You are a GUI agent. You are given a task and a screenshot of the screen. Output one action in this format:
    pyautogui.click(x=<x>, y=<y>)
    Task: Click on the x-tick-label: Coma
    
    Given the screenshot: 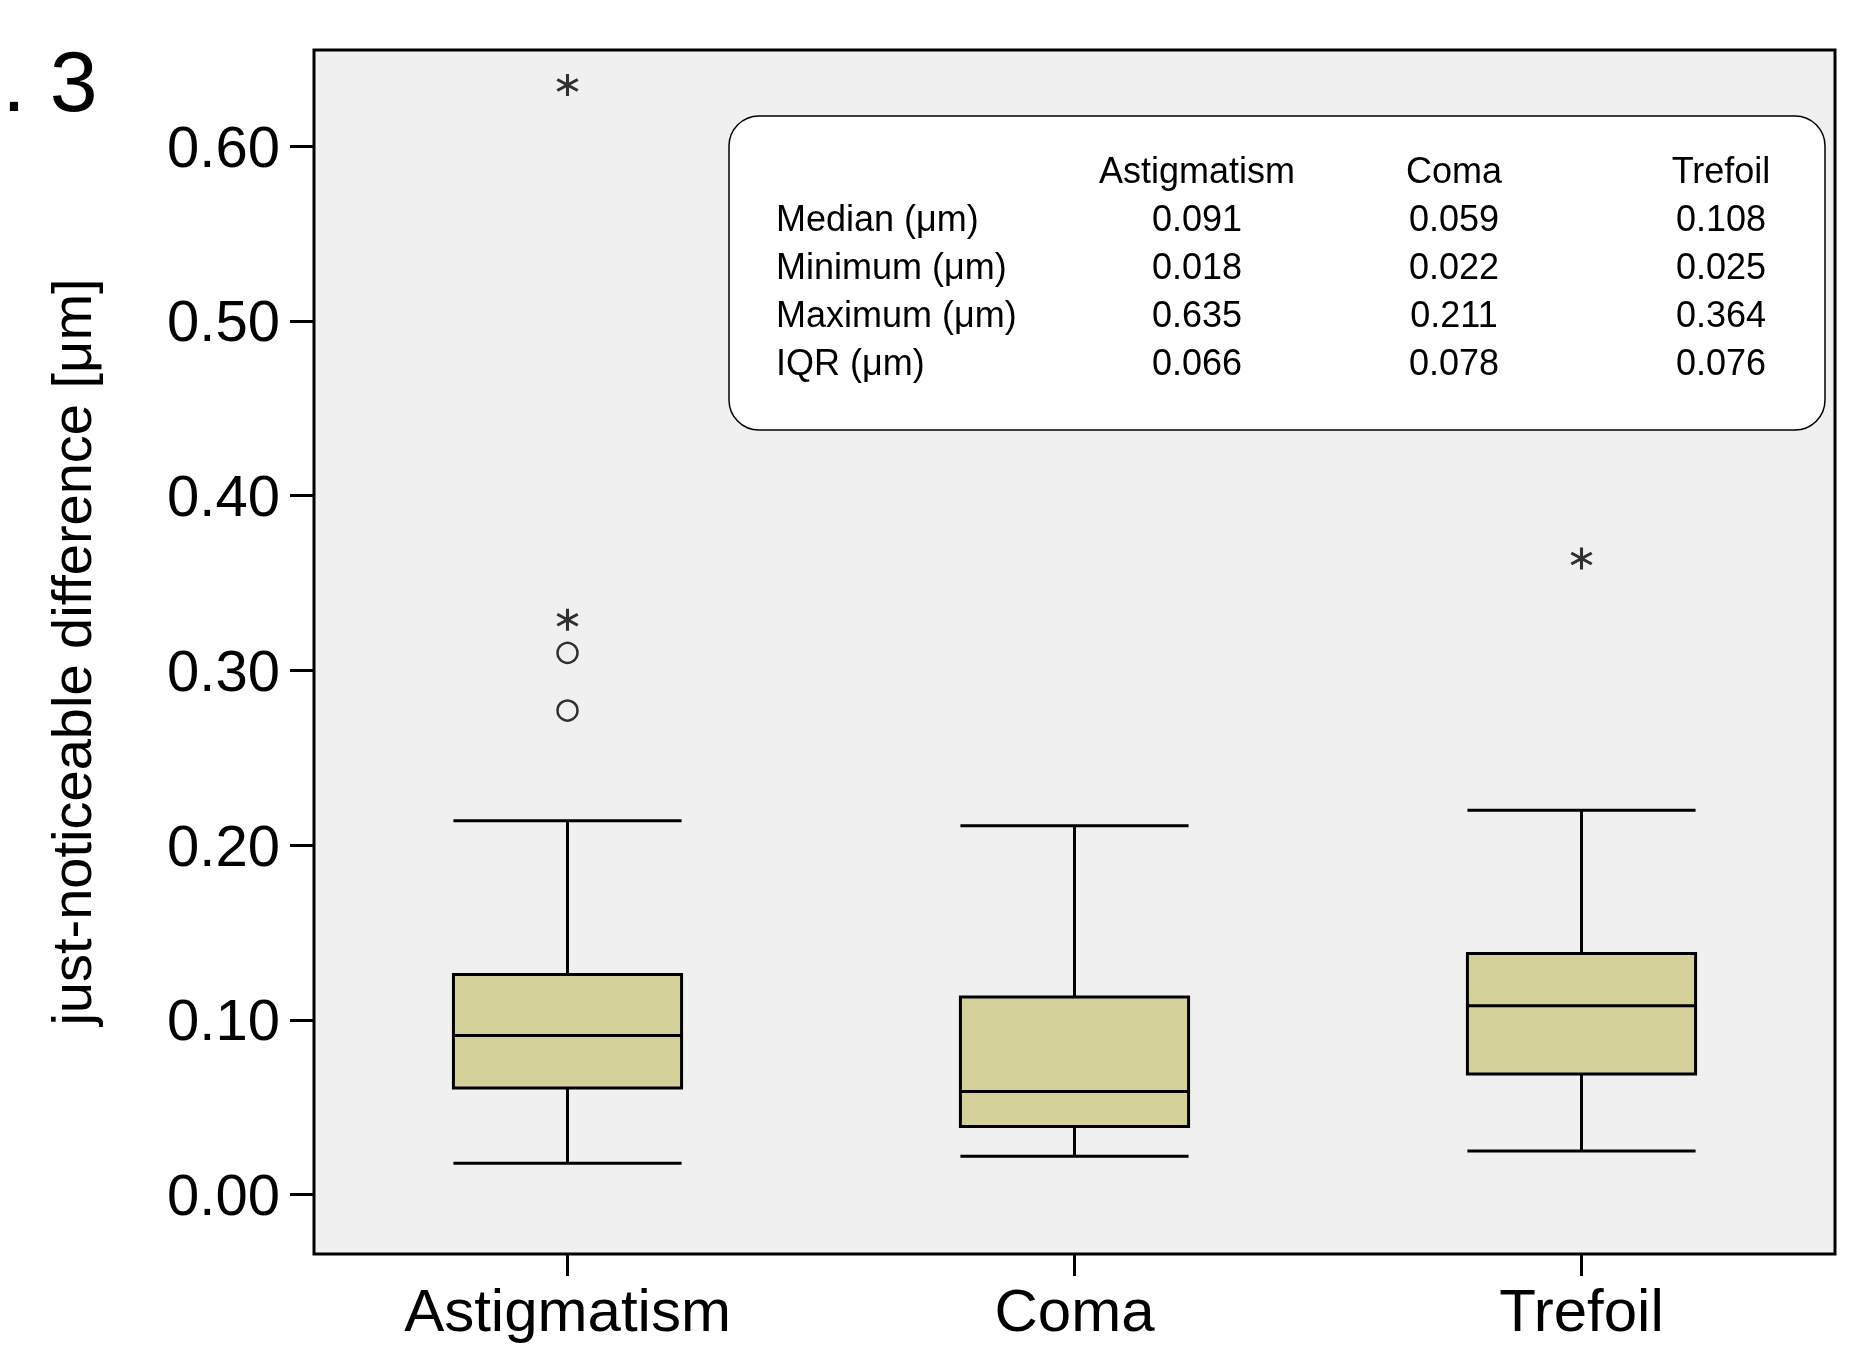 What is the action you would take?
    pyautogui.click(x=1075, y=1310)
    